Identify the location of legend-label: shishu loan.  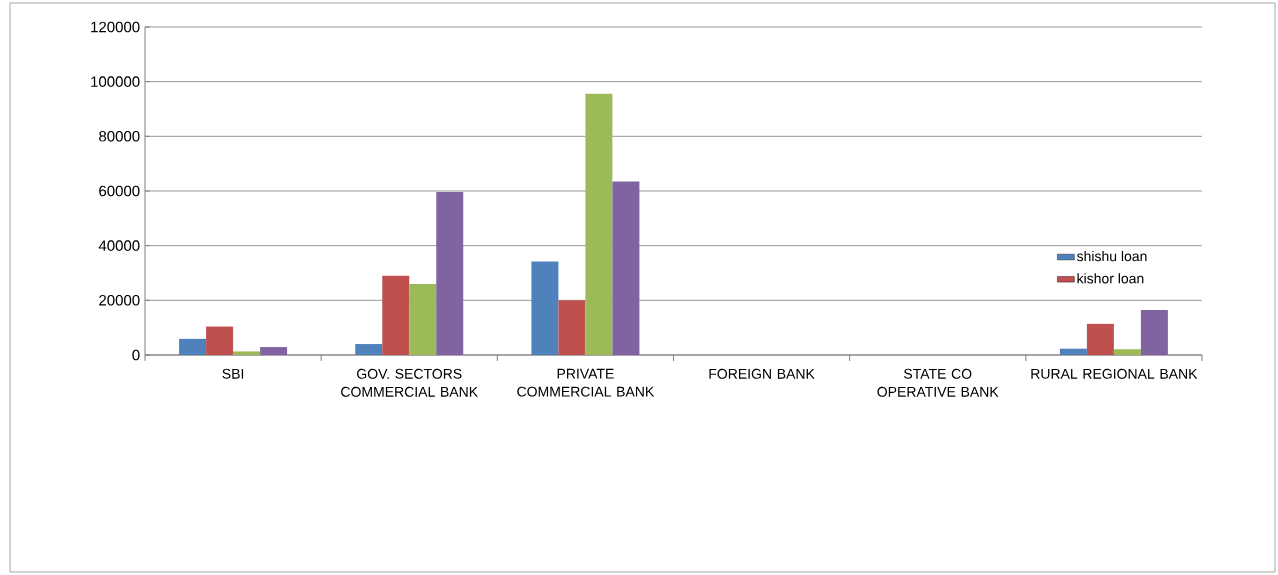
(1111, 256).